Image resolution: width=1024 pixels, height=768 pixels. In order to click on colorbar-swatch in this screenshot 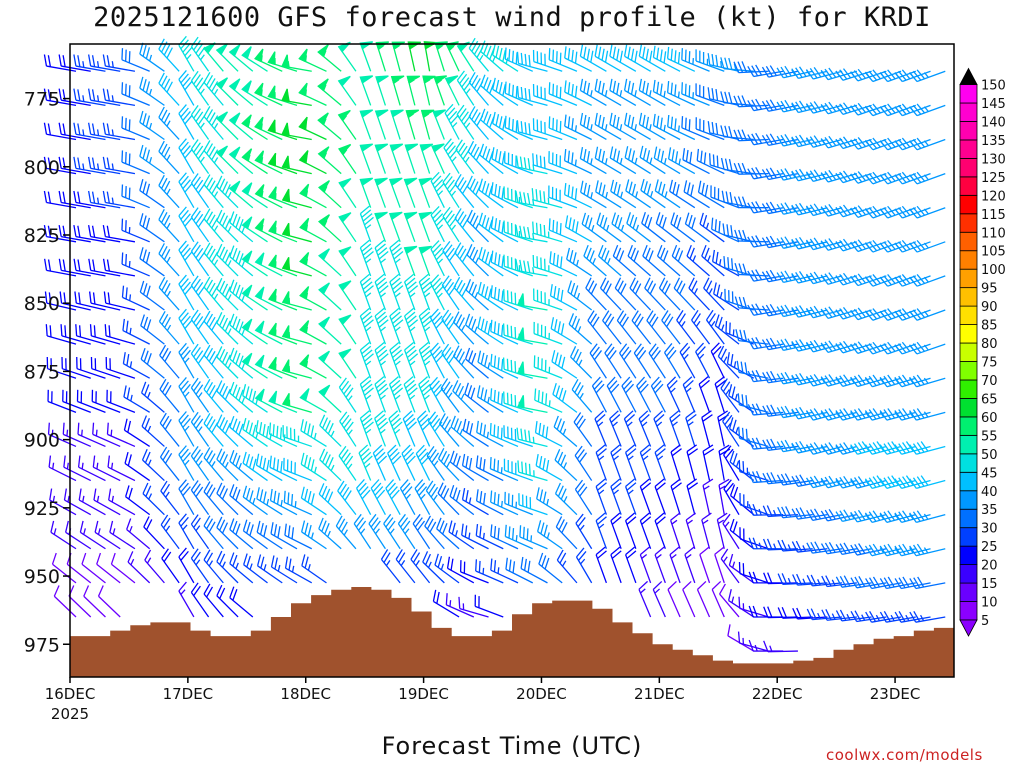, I will do `click(968, 278)`.